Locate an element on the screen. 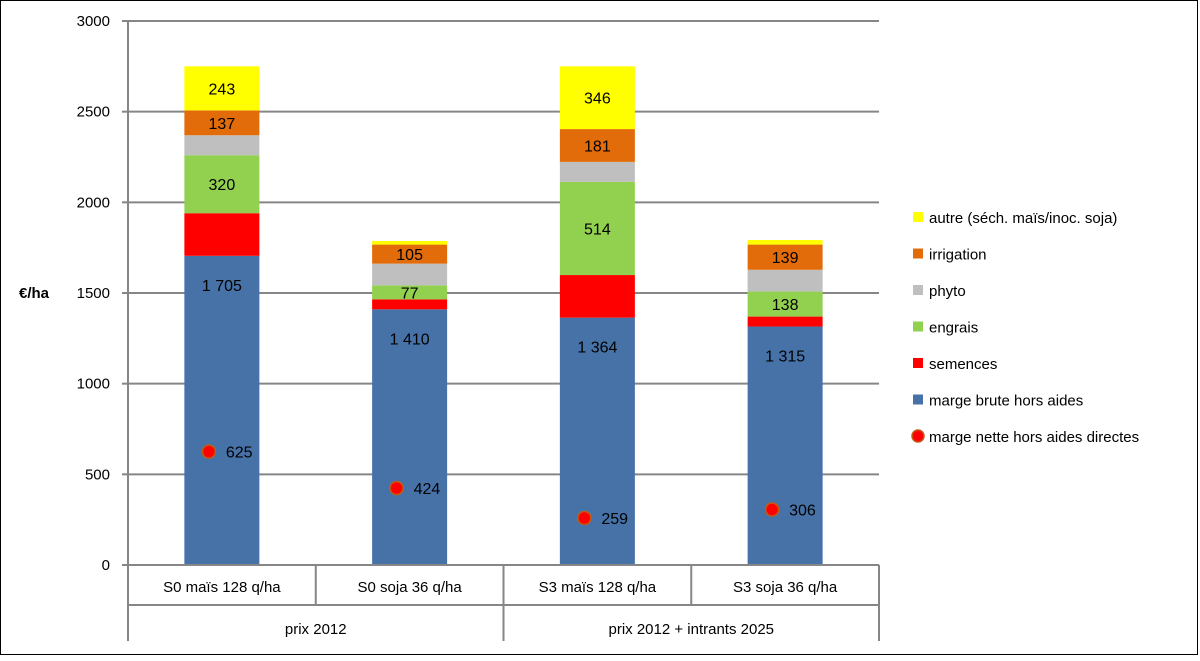  data-label: 139 is located at coordinates (785, 258).